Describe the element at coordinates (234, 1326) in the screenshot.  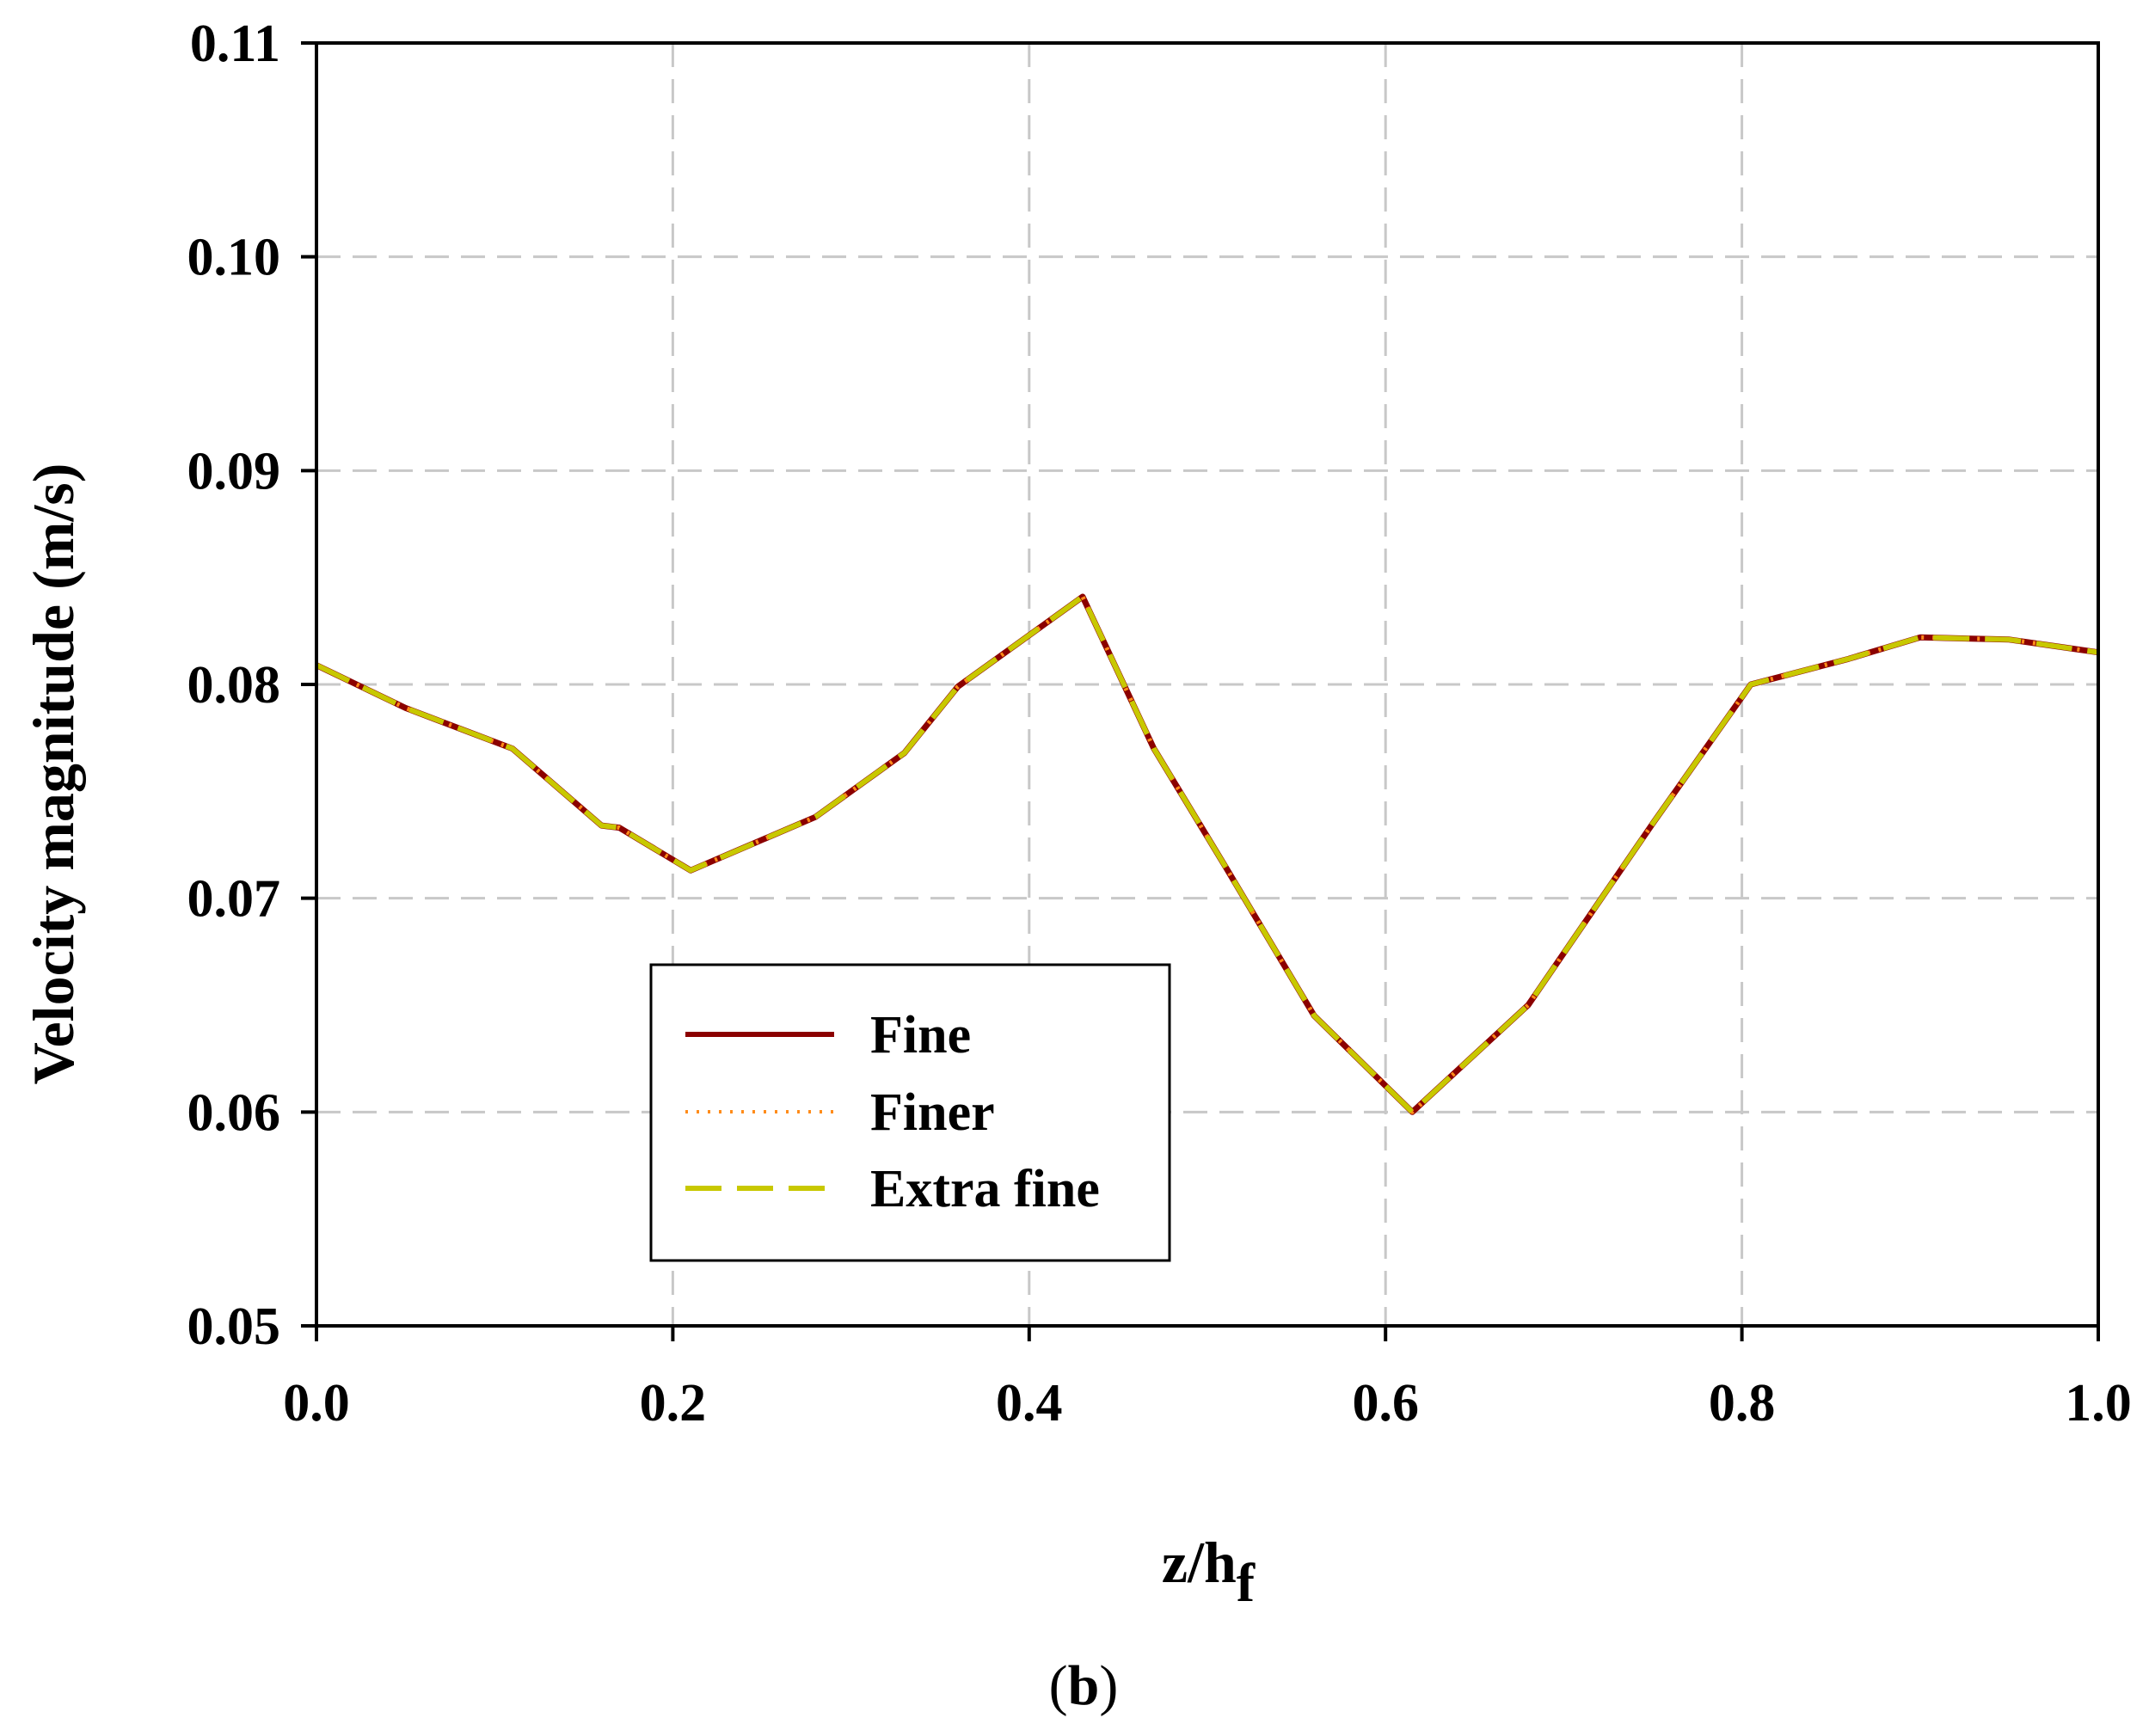
I see `y-tick-label: 0.05` at that location.